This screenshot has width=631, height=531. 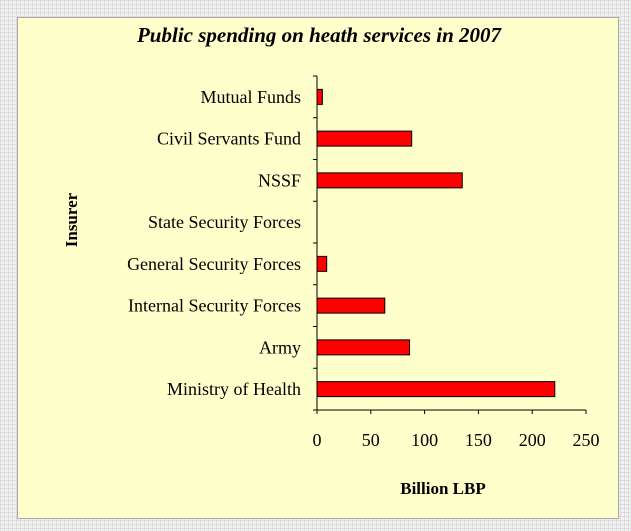 I want to click on category-label: Internal Security Forces, so click(x=214, y=306).